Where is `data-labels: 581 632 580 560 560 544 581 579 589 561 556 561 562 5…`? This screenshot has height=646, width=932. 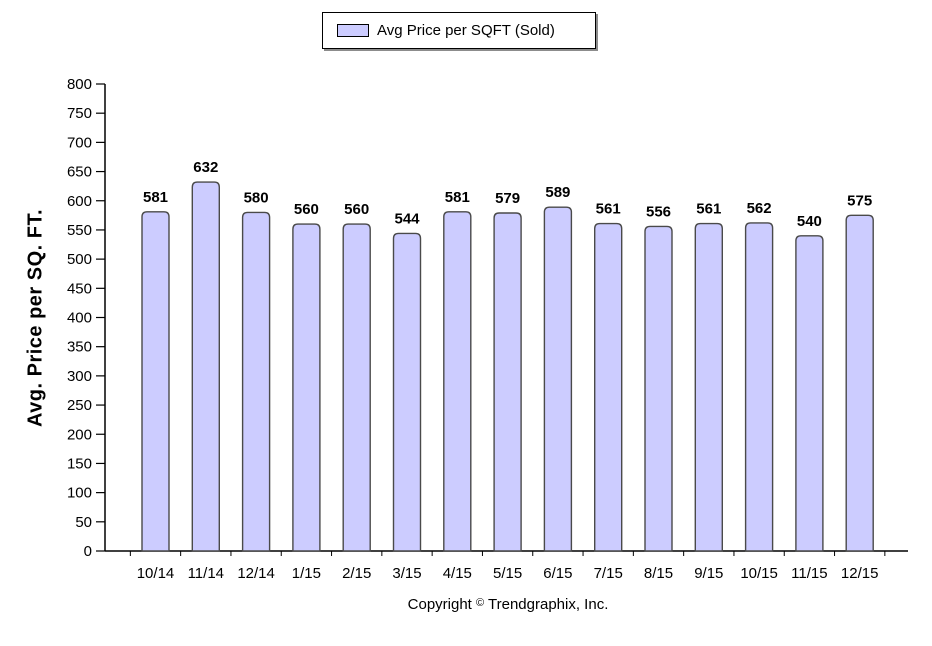
data-labels: 581 632 580 560 560 544 581 579 589 561 556 561 562 5… is located at coordinates (507, 194).